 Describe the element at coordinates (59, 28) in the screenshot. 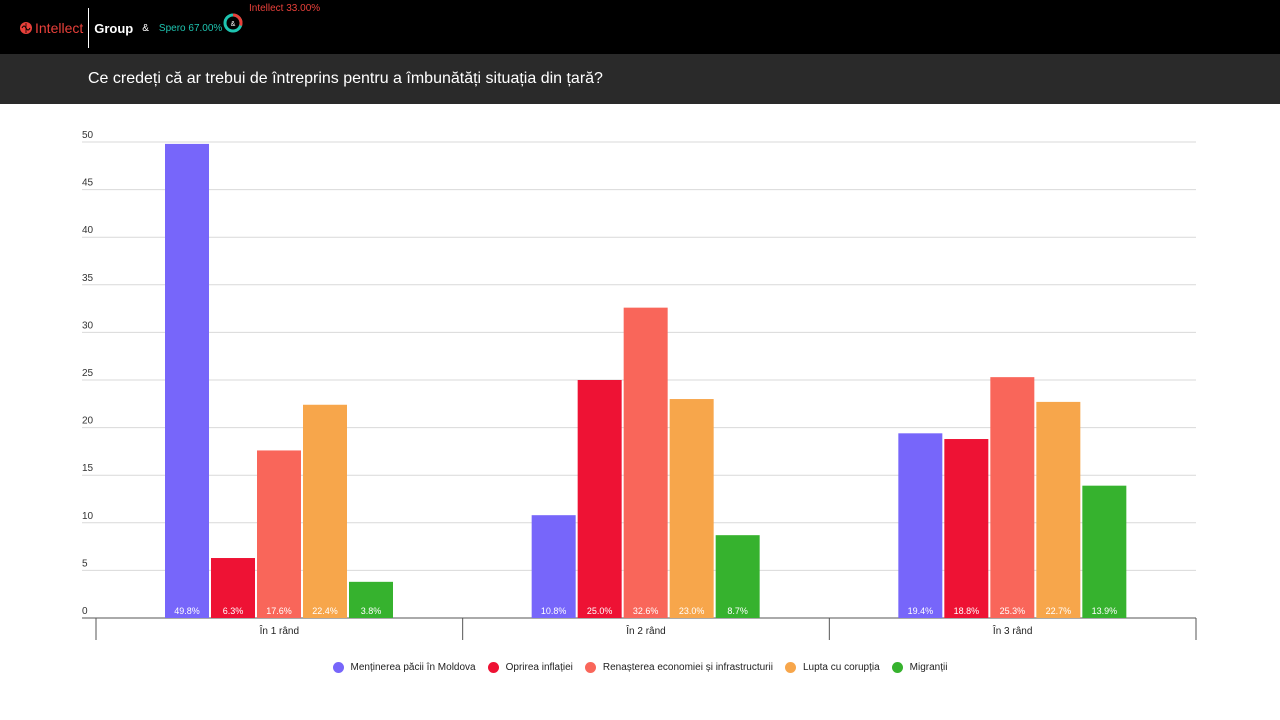

I see `brand-intellect: Intellect` at that location.